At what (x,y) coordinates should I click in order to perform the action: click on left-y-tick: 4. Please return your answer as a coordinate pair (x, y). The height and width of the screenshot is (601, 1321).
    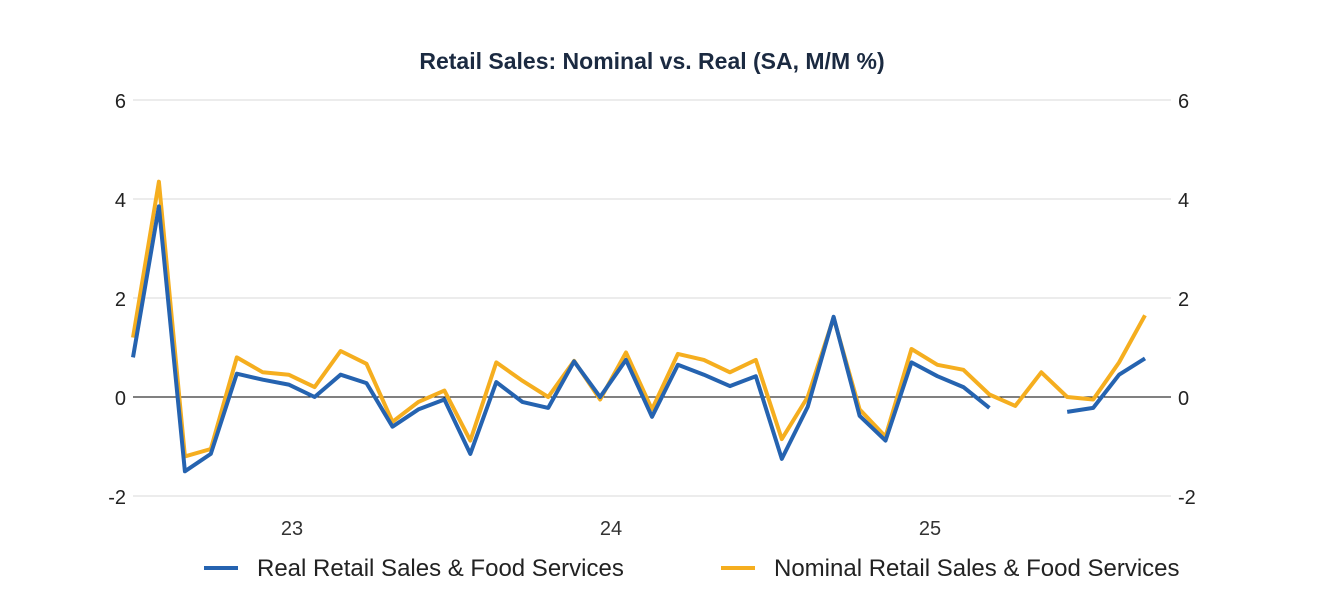
    Looking at the image, I should click on (120, 201).